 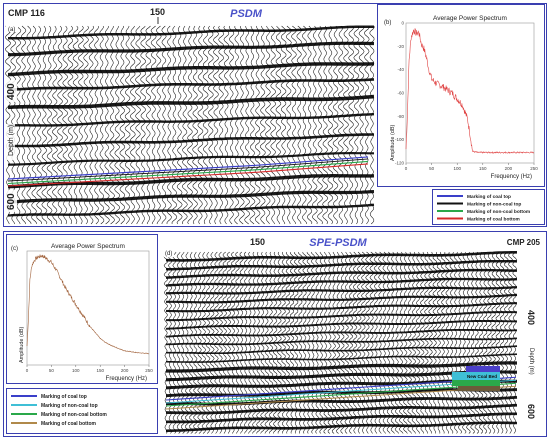 What do you see at coordinates (149, 370) in the screenshot?
I see `x-tick-label: 250` at bounding box center [149, 370].